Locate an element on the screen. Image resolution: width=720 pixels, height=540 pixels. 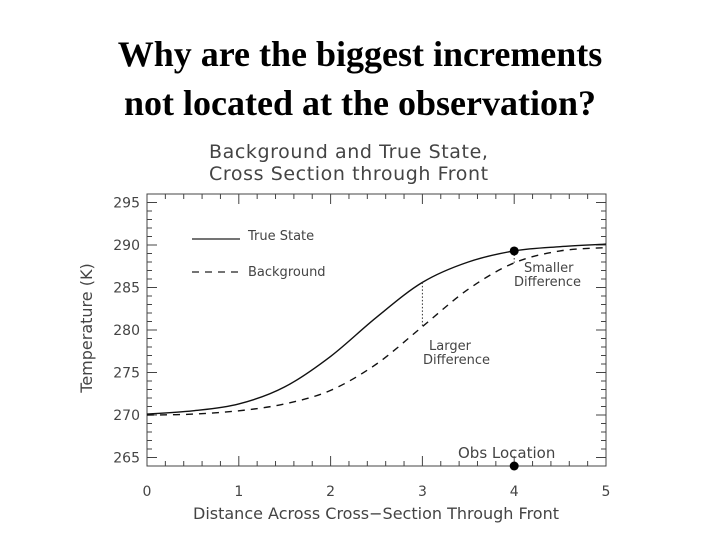
smaller-difference-line1: Smaller is located at coordinates (549, 268).